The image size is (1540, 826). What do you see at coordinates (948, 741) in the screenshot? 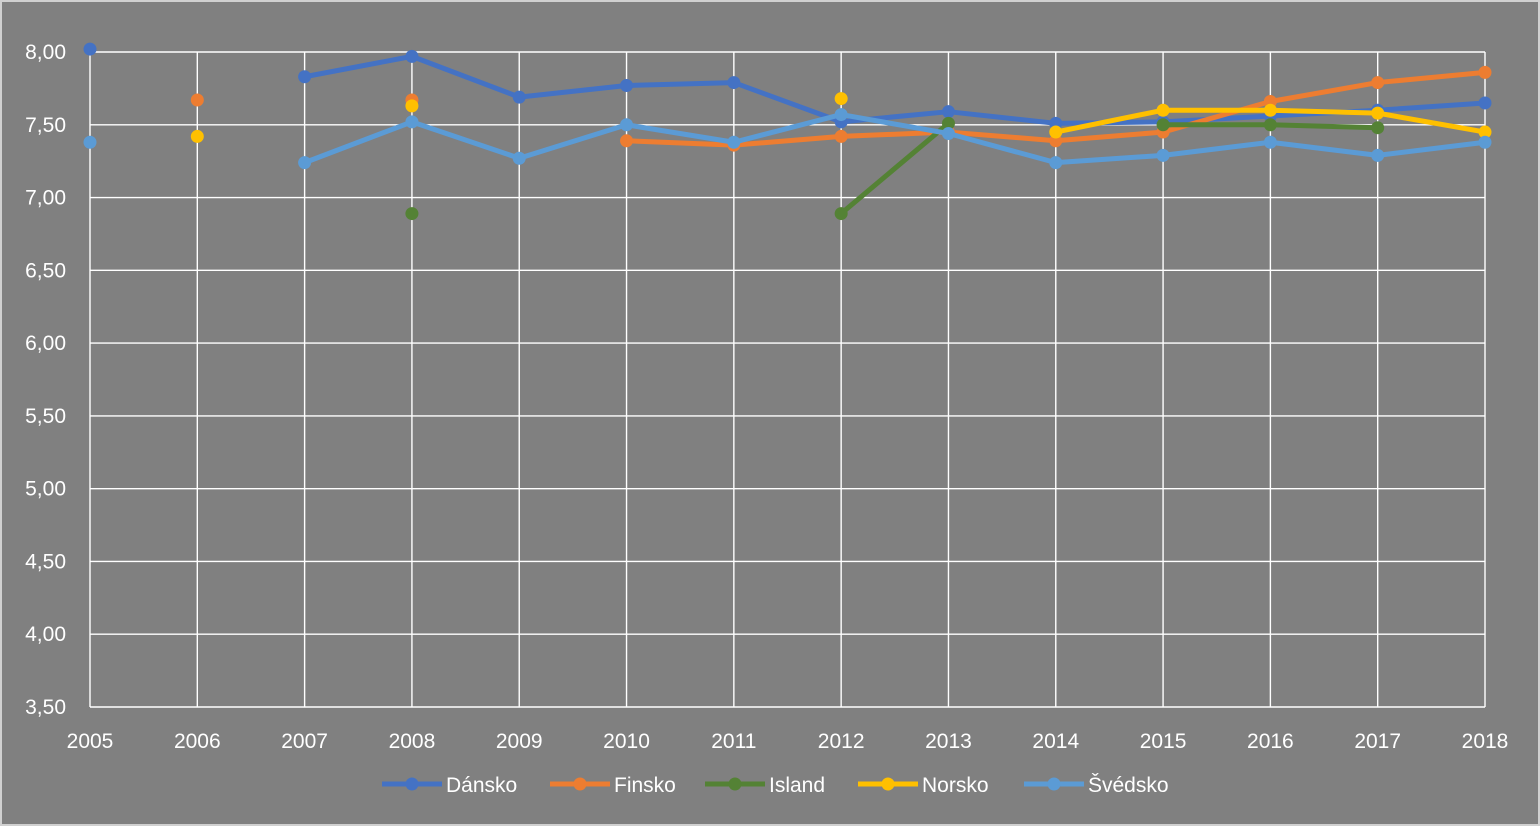
I see `x-tick-label: 2013` at bounding box center [948, 741].